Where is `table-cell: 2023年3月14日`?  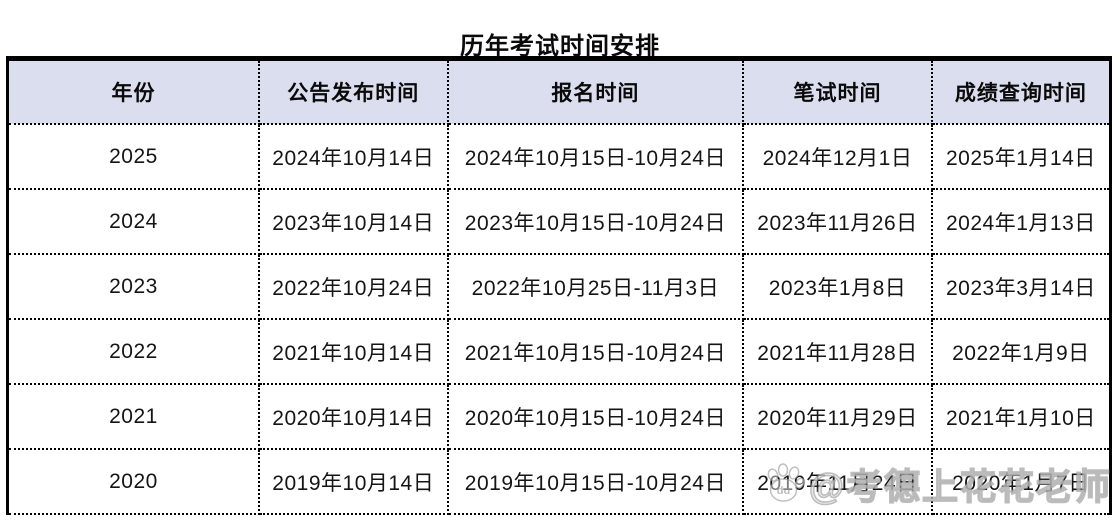 table-cell: 2023年3月14日 is located at coordinates (1021, 286).